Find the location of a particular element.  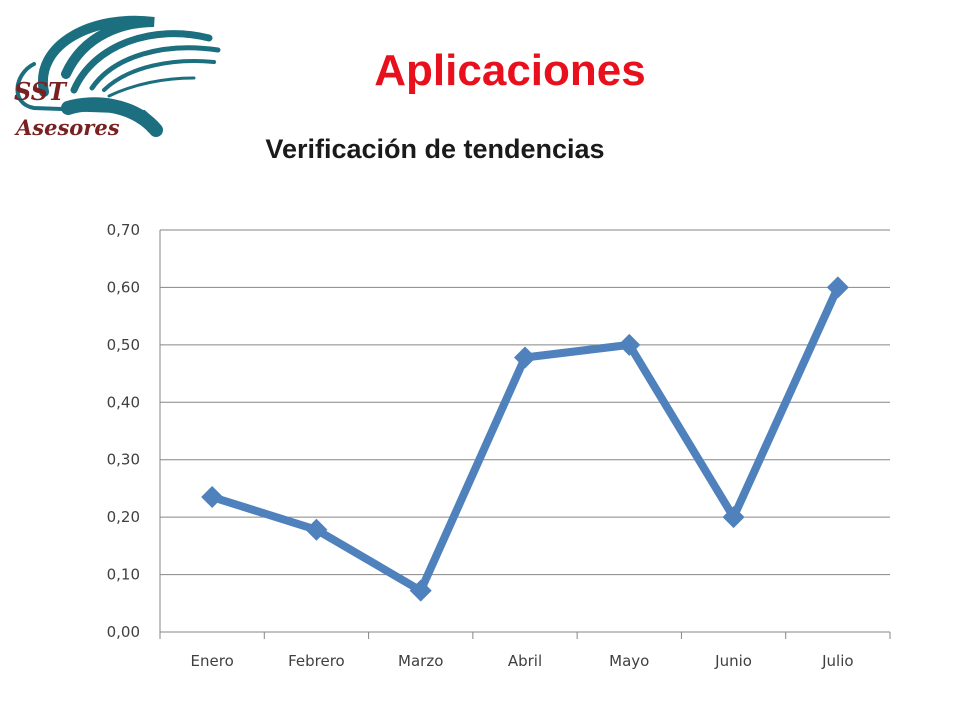

sst-asesores-logo: SST Asesores is located at coordinates (117, 77).